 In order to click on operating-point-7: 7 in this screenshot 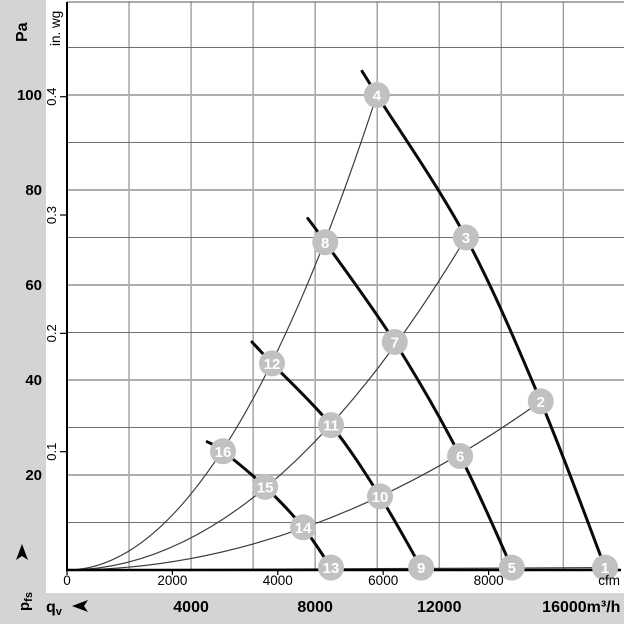, I will do `click(394, 342)`.